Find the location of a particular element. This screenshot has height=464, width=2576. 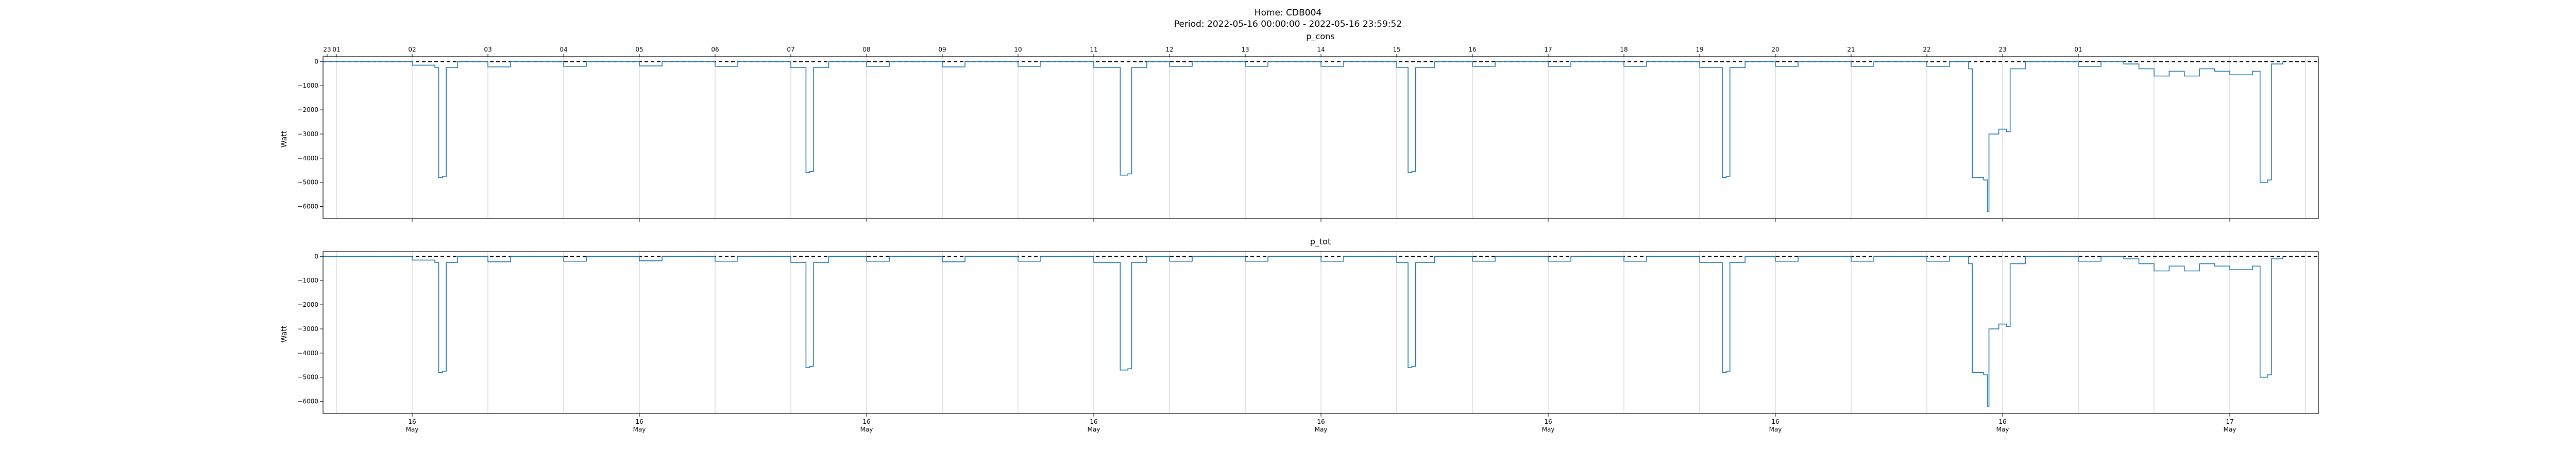

y-axis-label-p-cons: Watt is located at coordinates (284, 138).